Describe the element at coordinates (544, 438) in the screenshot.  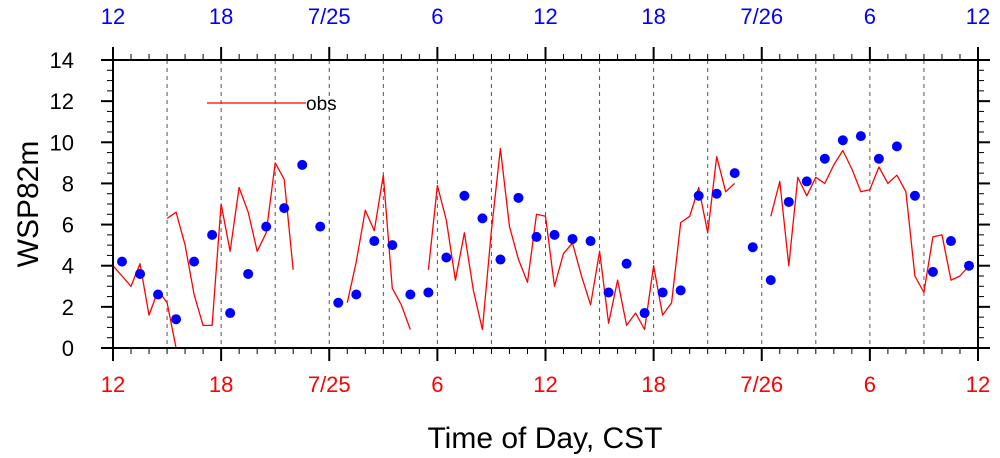
I see `x-axis-title: Time of Day, CST` at that location.